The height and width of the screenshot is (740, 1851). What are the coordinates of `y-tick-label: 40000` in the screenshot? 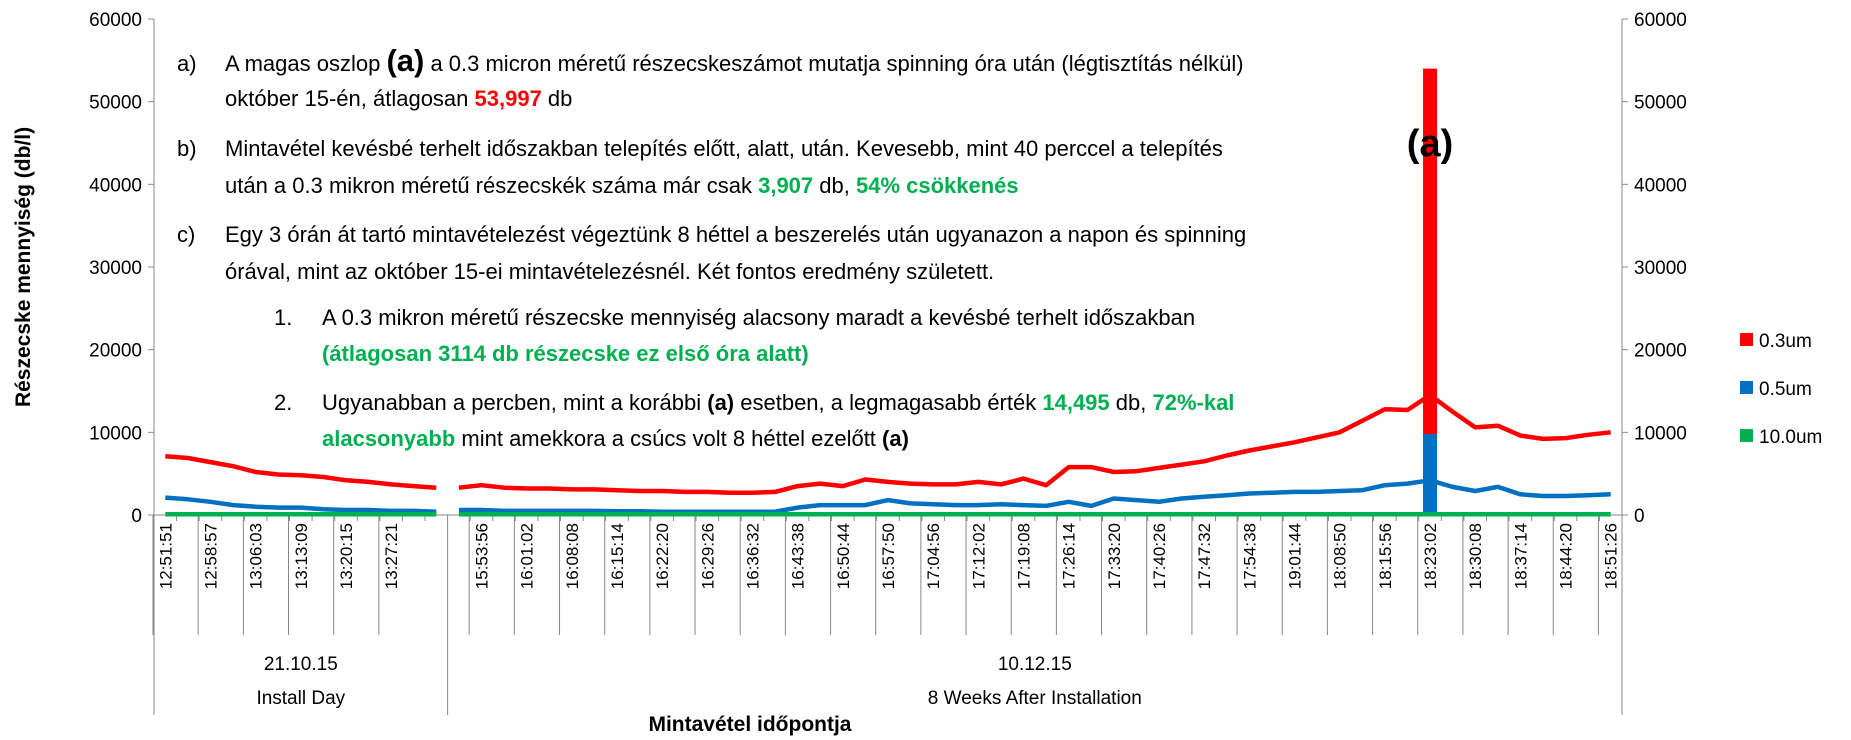 It's located at (115, 185).